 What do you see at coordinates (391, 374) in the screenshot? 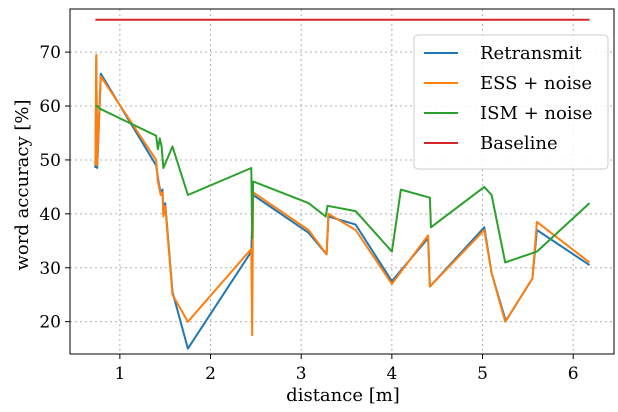
I see `x-tick-label: 4` at bounding box center [391, 374].